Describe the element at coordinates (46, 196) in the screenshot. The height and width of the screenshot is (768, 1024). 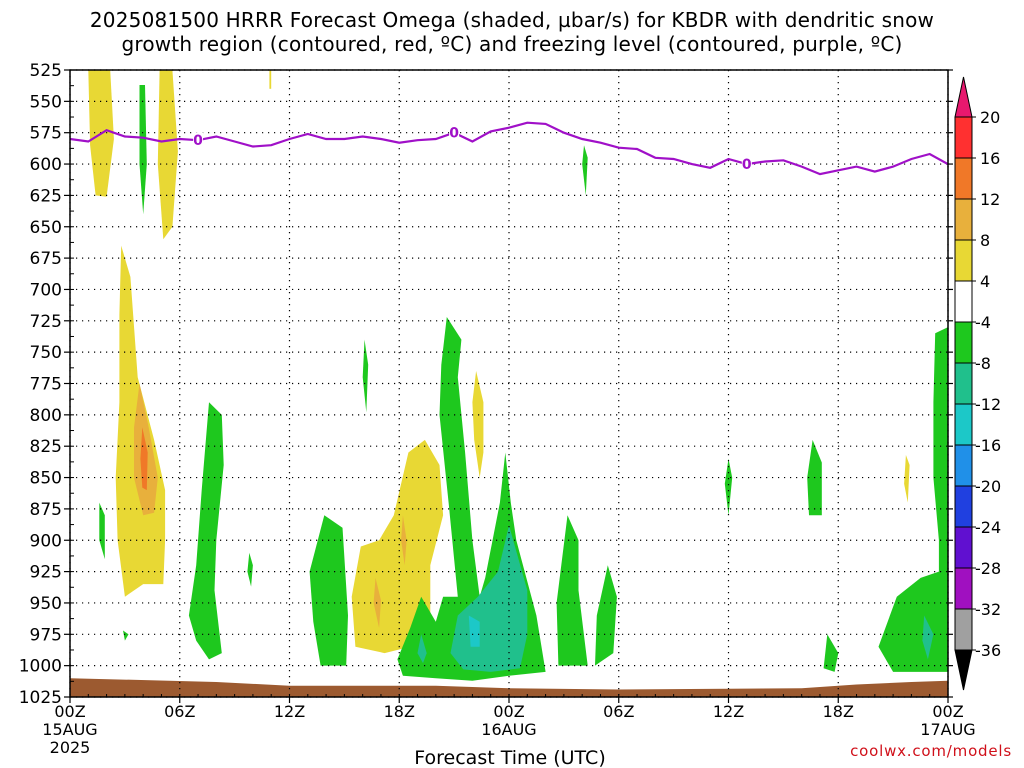
I see `y-tick-label: 625` at that location.